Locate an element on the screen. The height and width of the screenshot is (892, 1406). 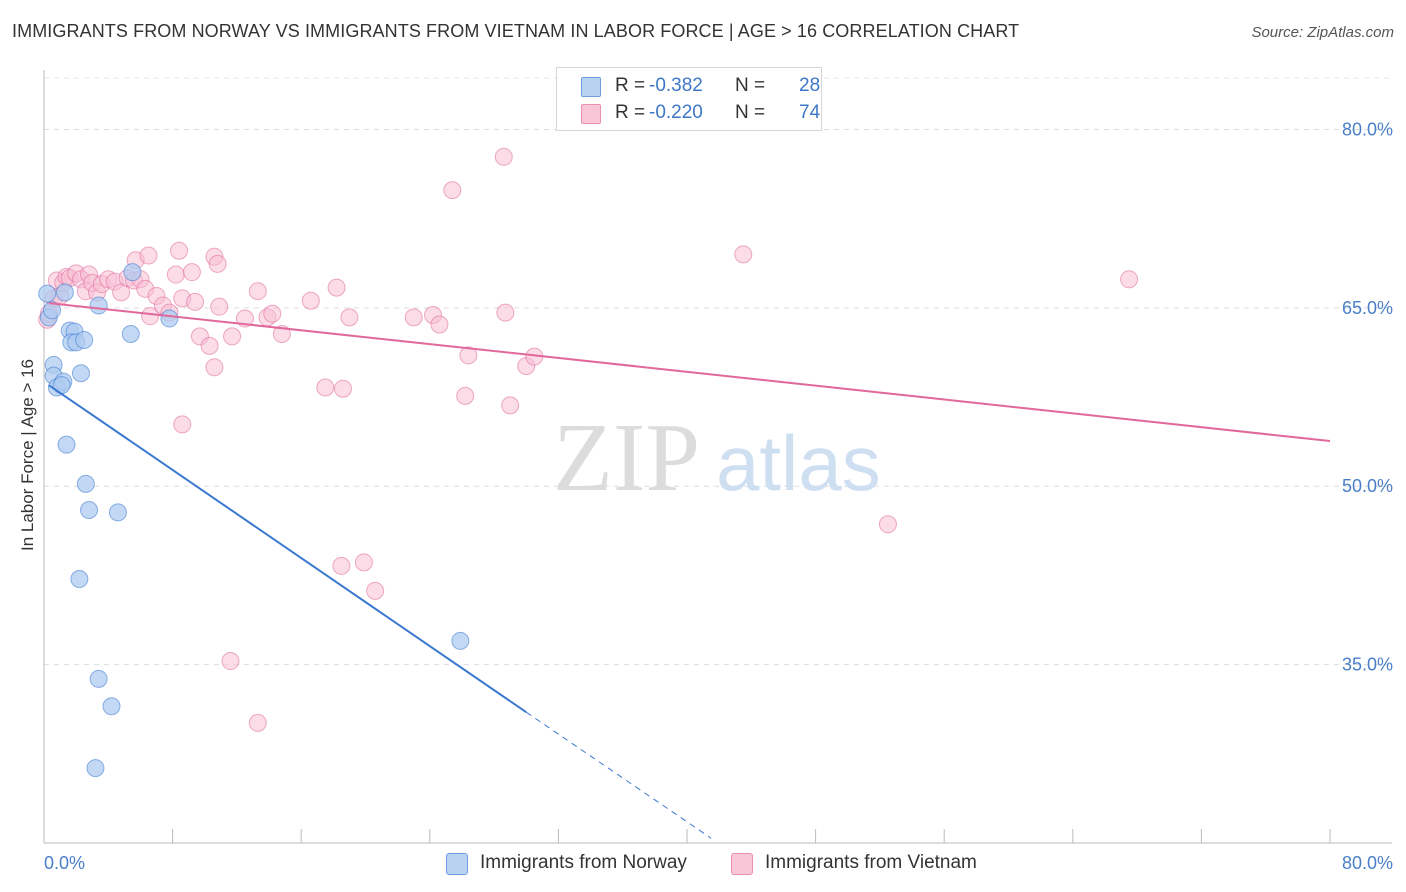
x-tick-labels: 0.0% 80.0% is located at coordinates (718, 863).